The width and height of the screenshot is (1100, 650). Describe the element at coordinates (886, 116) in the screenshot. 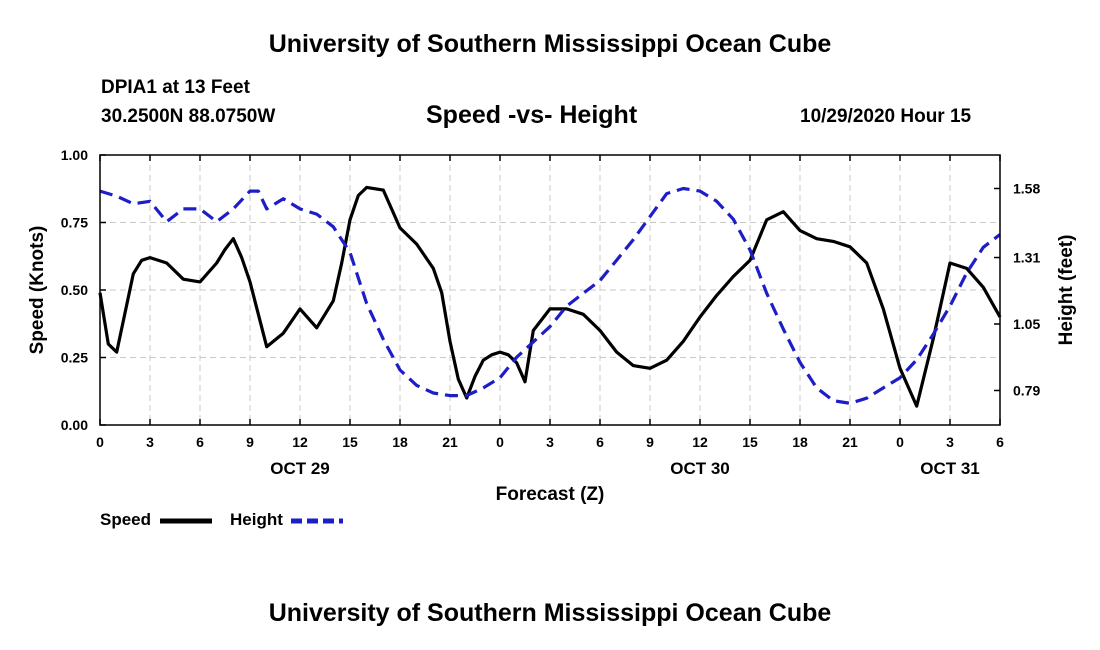

I see `forecast-timestamp: 10/29/2020 Hour 15` at that location.